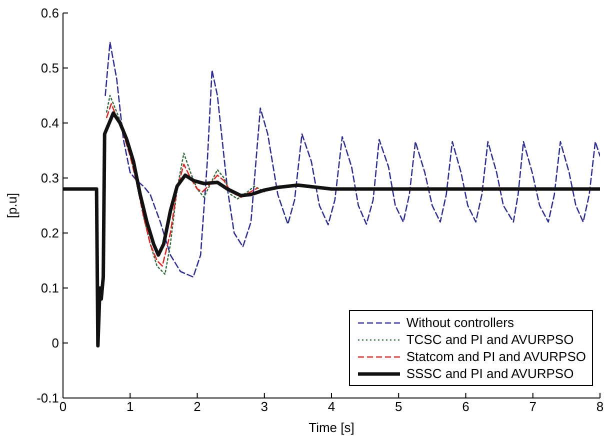  Describe the element at coordinates (331, 427) in the screenshot. I see `x-axis-title: Time [s]` at that location.